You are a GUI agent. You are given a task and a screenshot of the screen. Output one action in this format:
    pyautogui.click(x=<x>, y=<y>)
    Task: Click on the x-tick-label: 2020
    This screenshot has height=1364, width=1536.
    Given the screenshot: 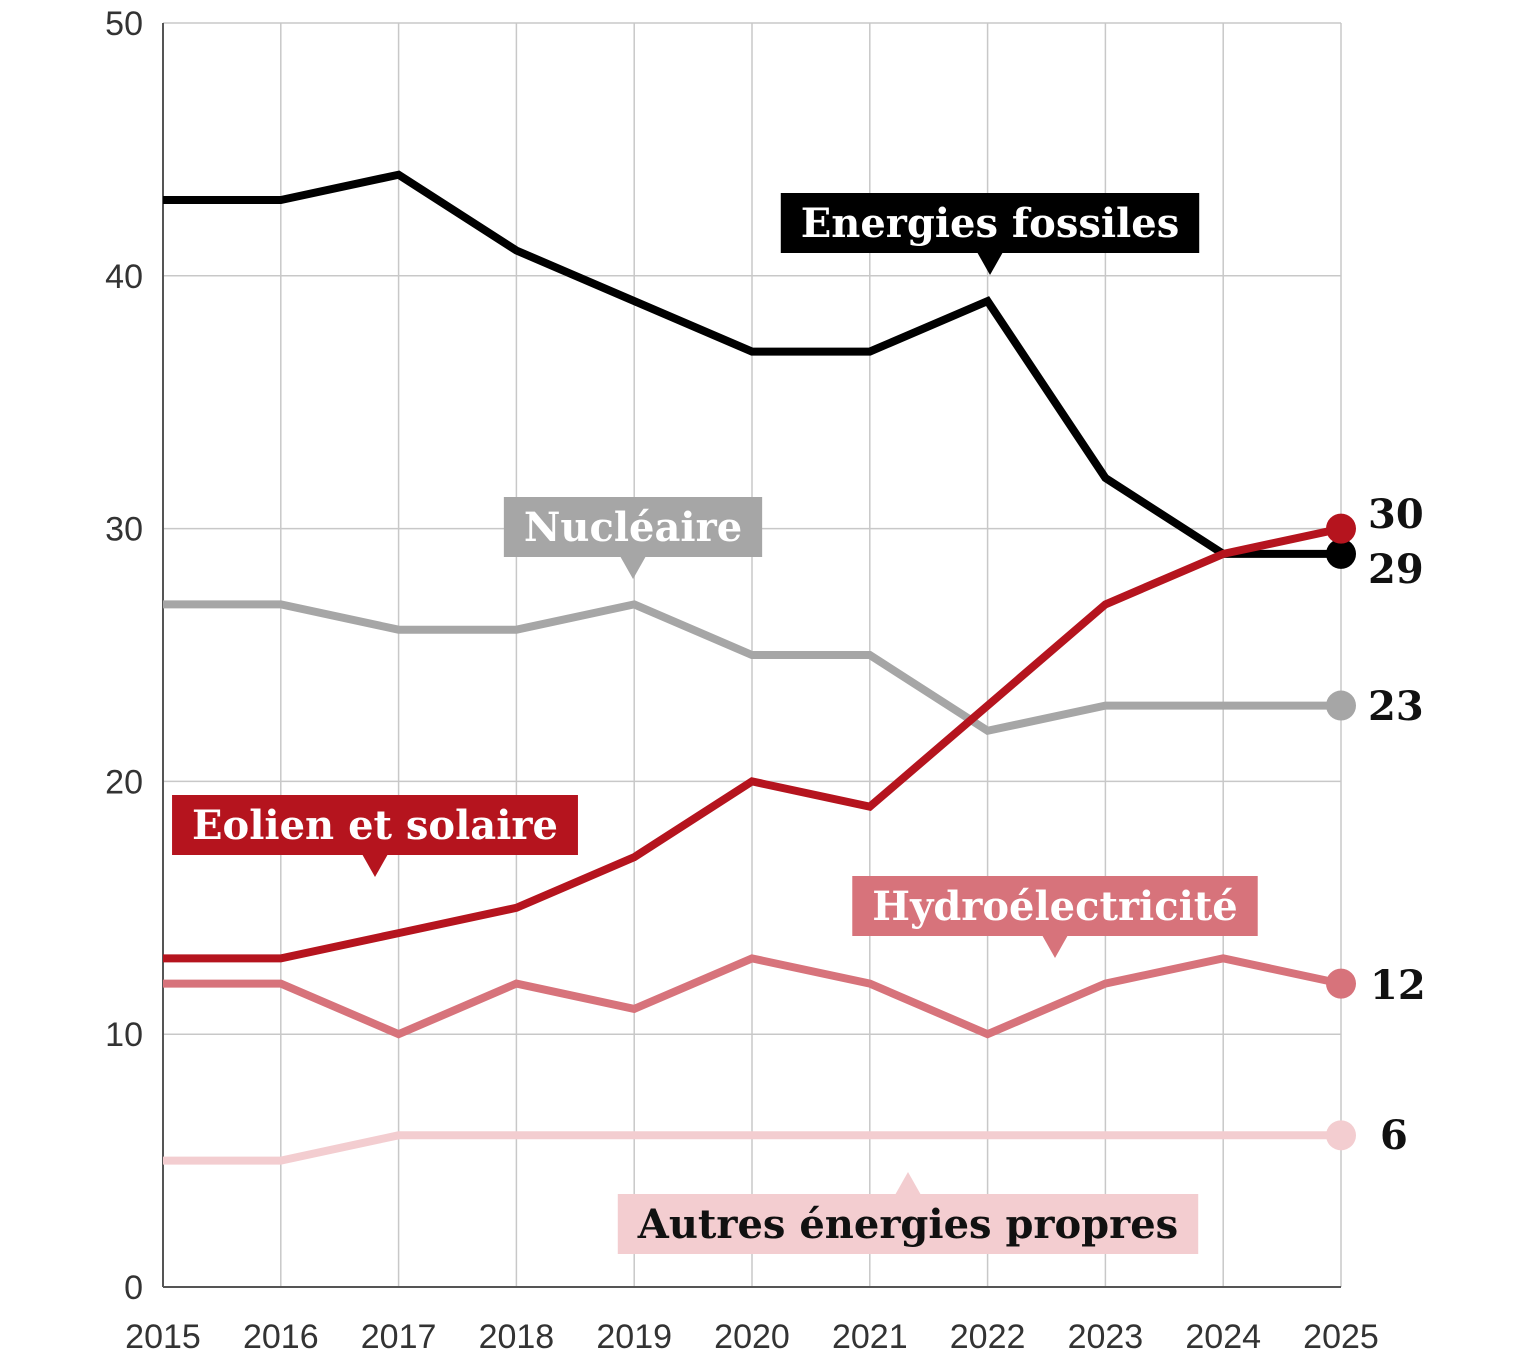 What is the action you would take?
    pyautogui.click(x=752, y=1337)
    